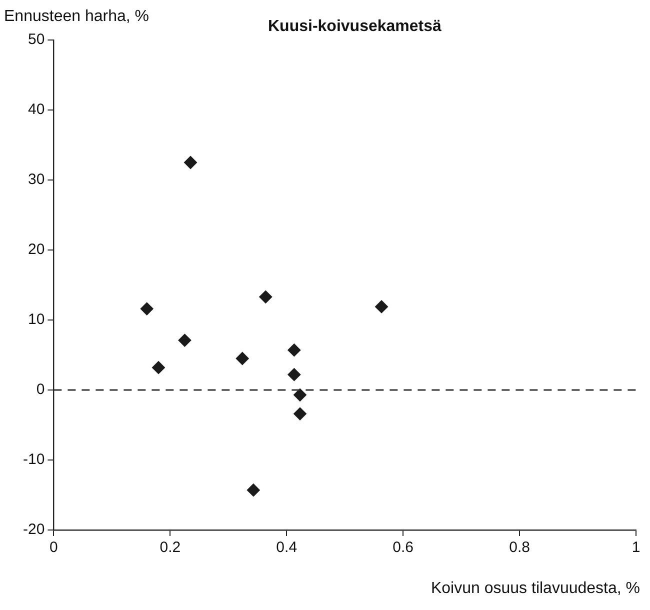  I want to click on x-tick-label: 0.4, so click(287, 547).